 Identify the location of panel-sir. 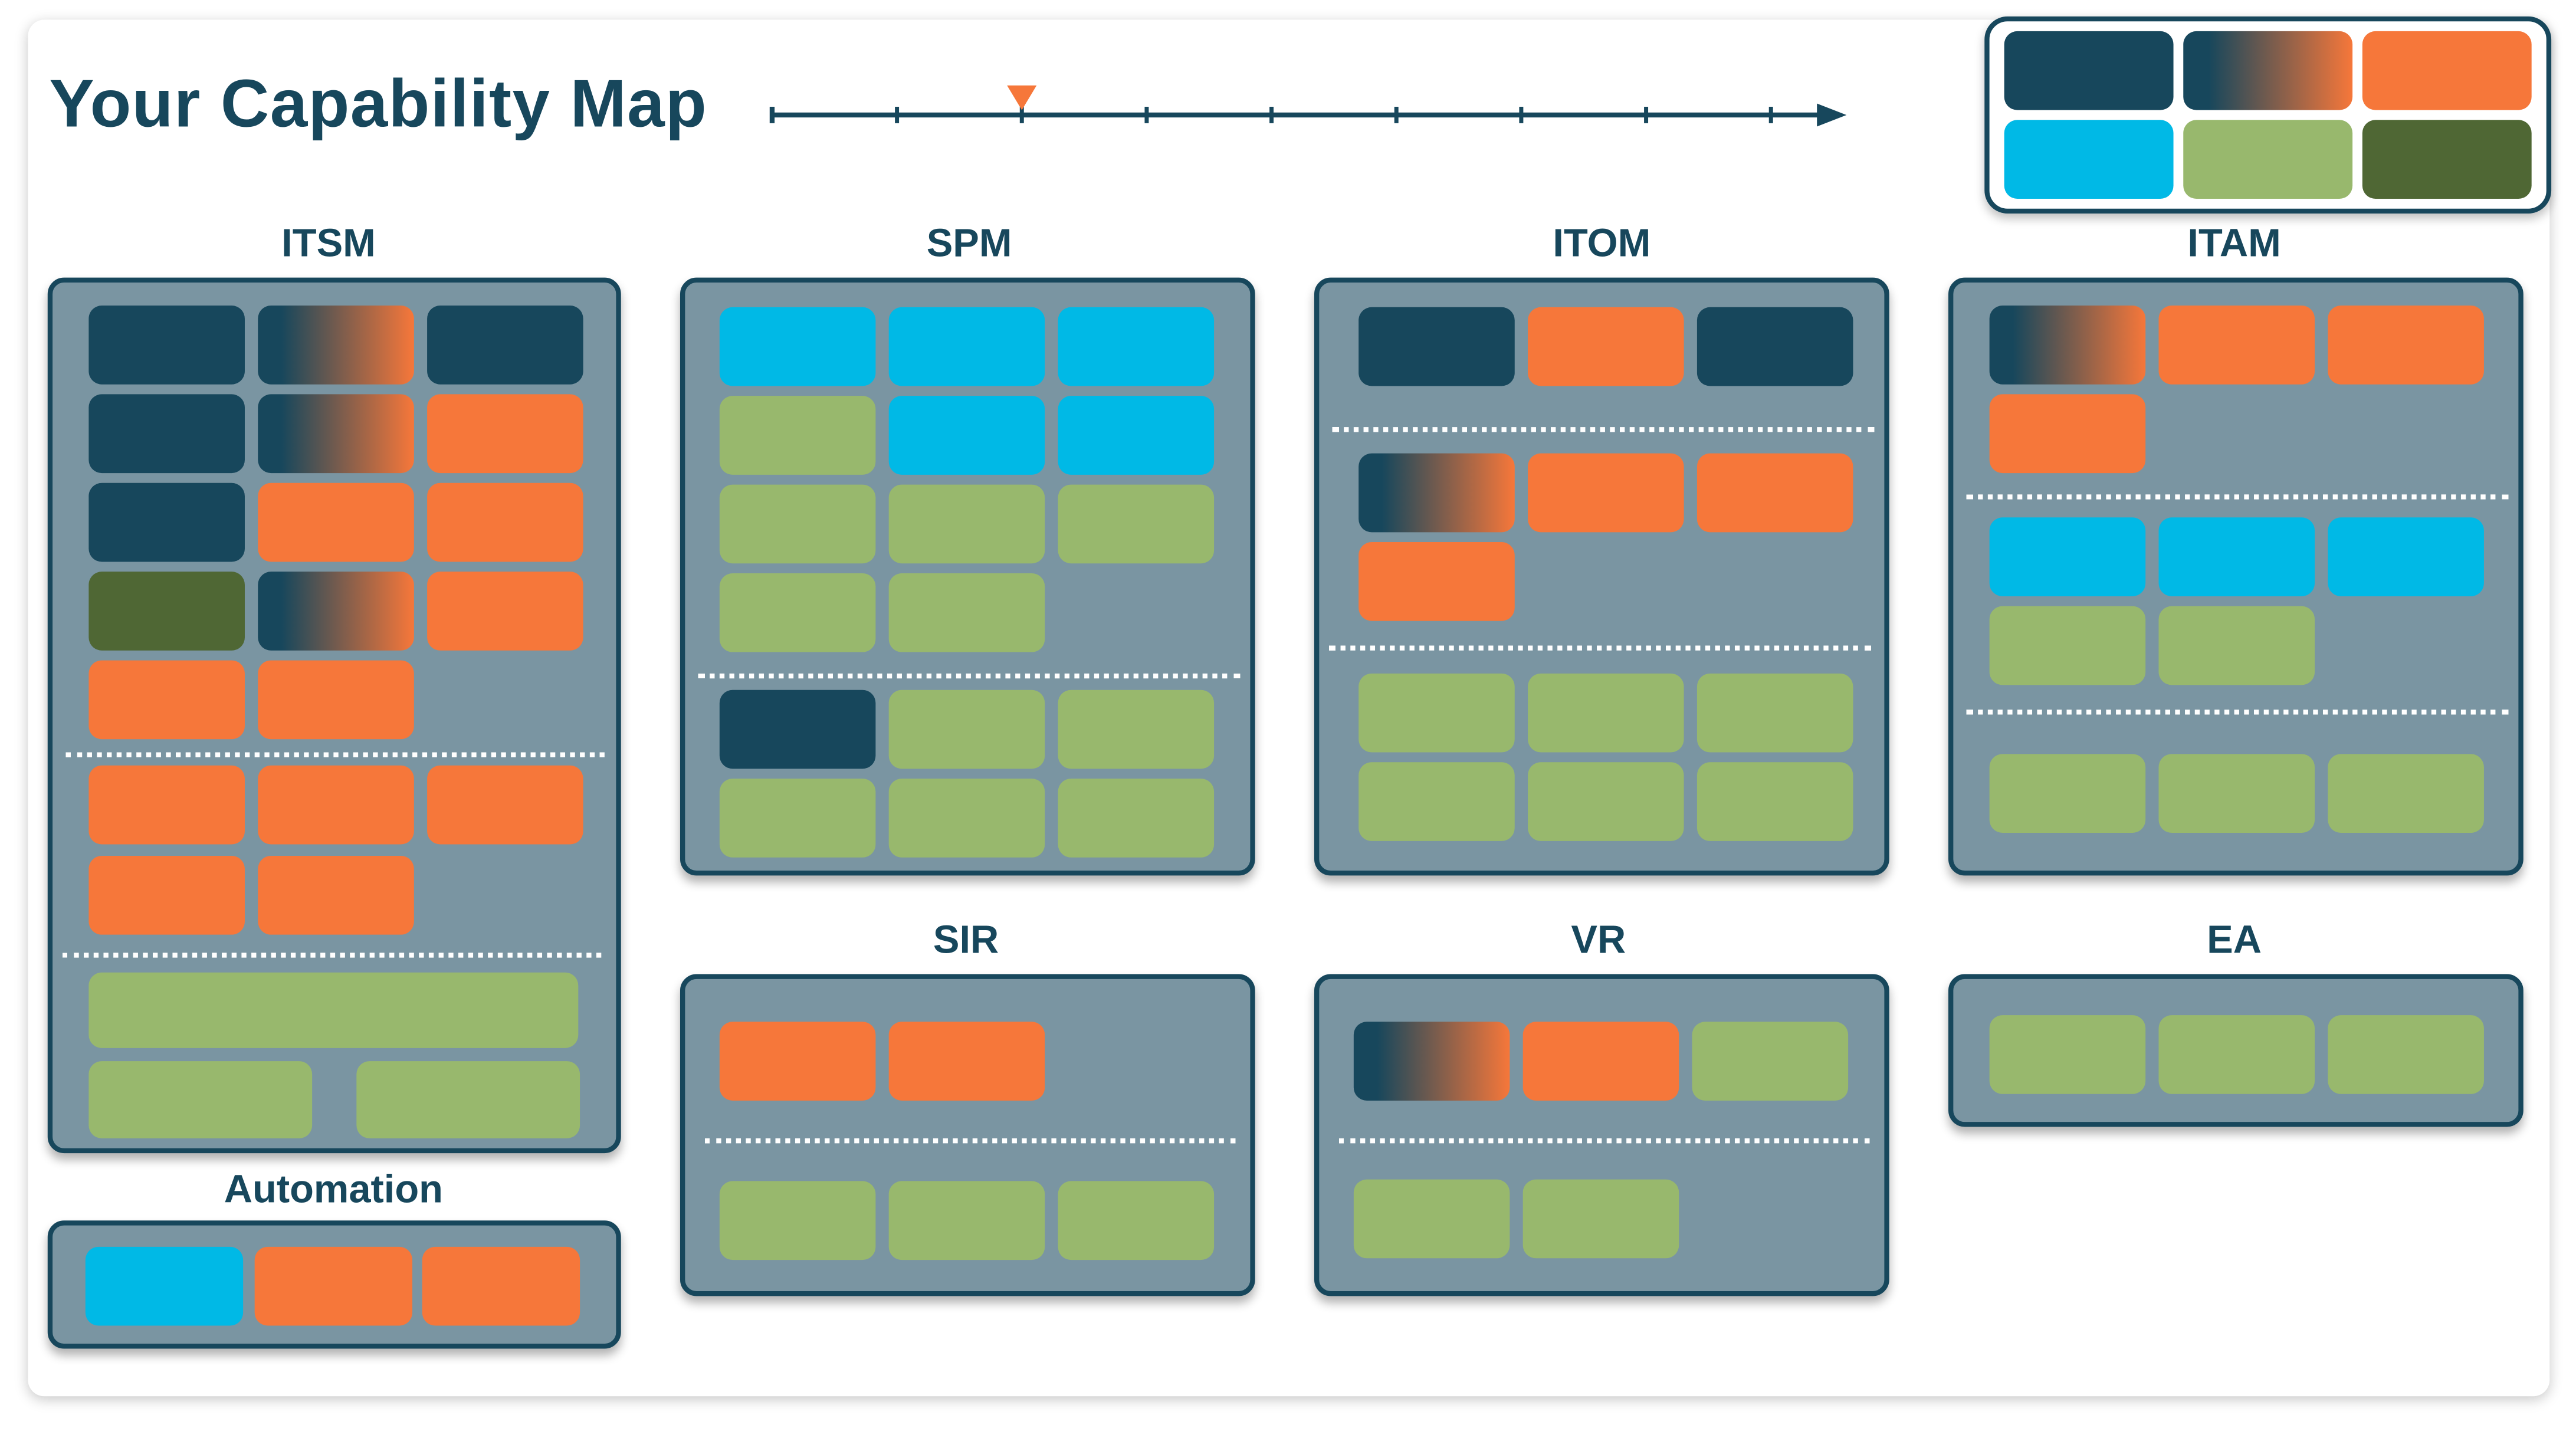
(967, 1135).